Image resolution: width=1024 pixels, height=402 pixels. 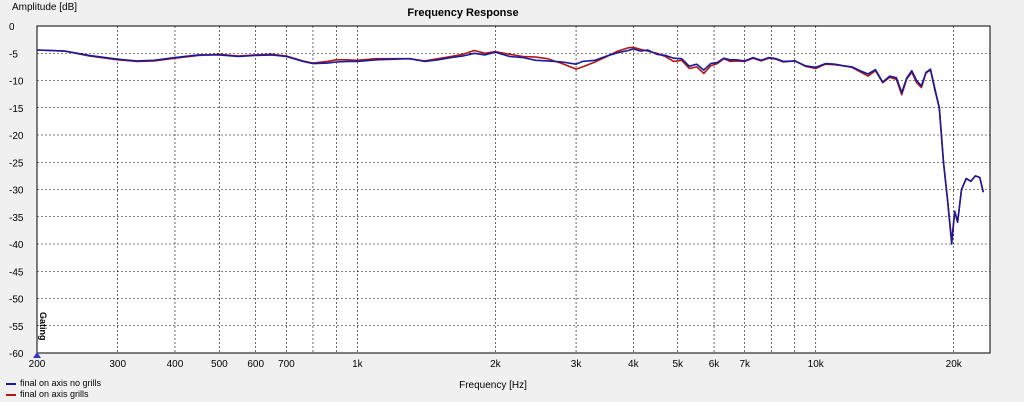 What do you see at coordinates (16, 163) in the screenshot?
I see `y-tick-label: -25` at bounding box center [16, 163].